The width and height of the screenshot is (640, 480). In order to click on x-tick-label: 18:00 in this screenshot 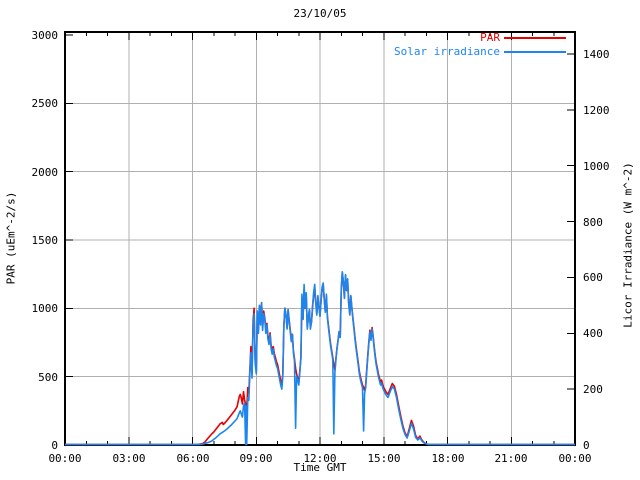, I will do `click(448, 458)`.